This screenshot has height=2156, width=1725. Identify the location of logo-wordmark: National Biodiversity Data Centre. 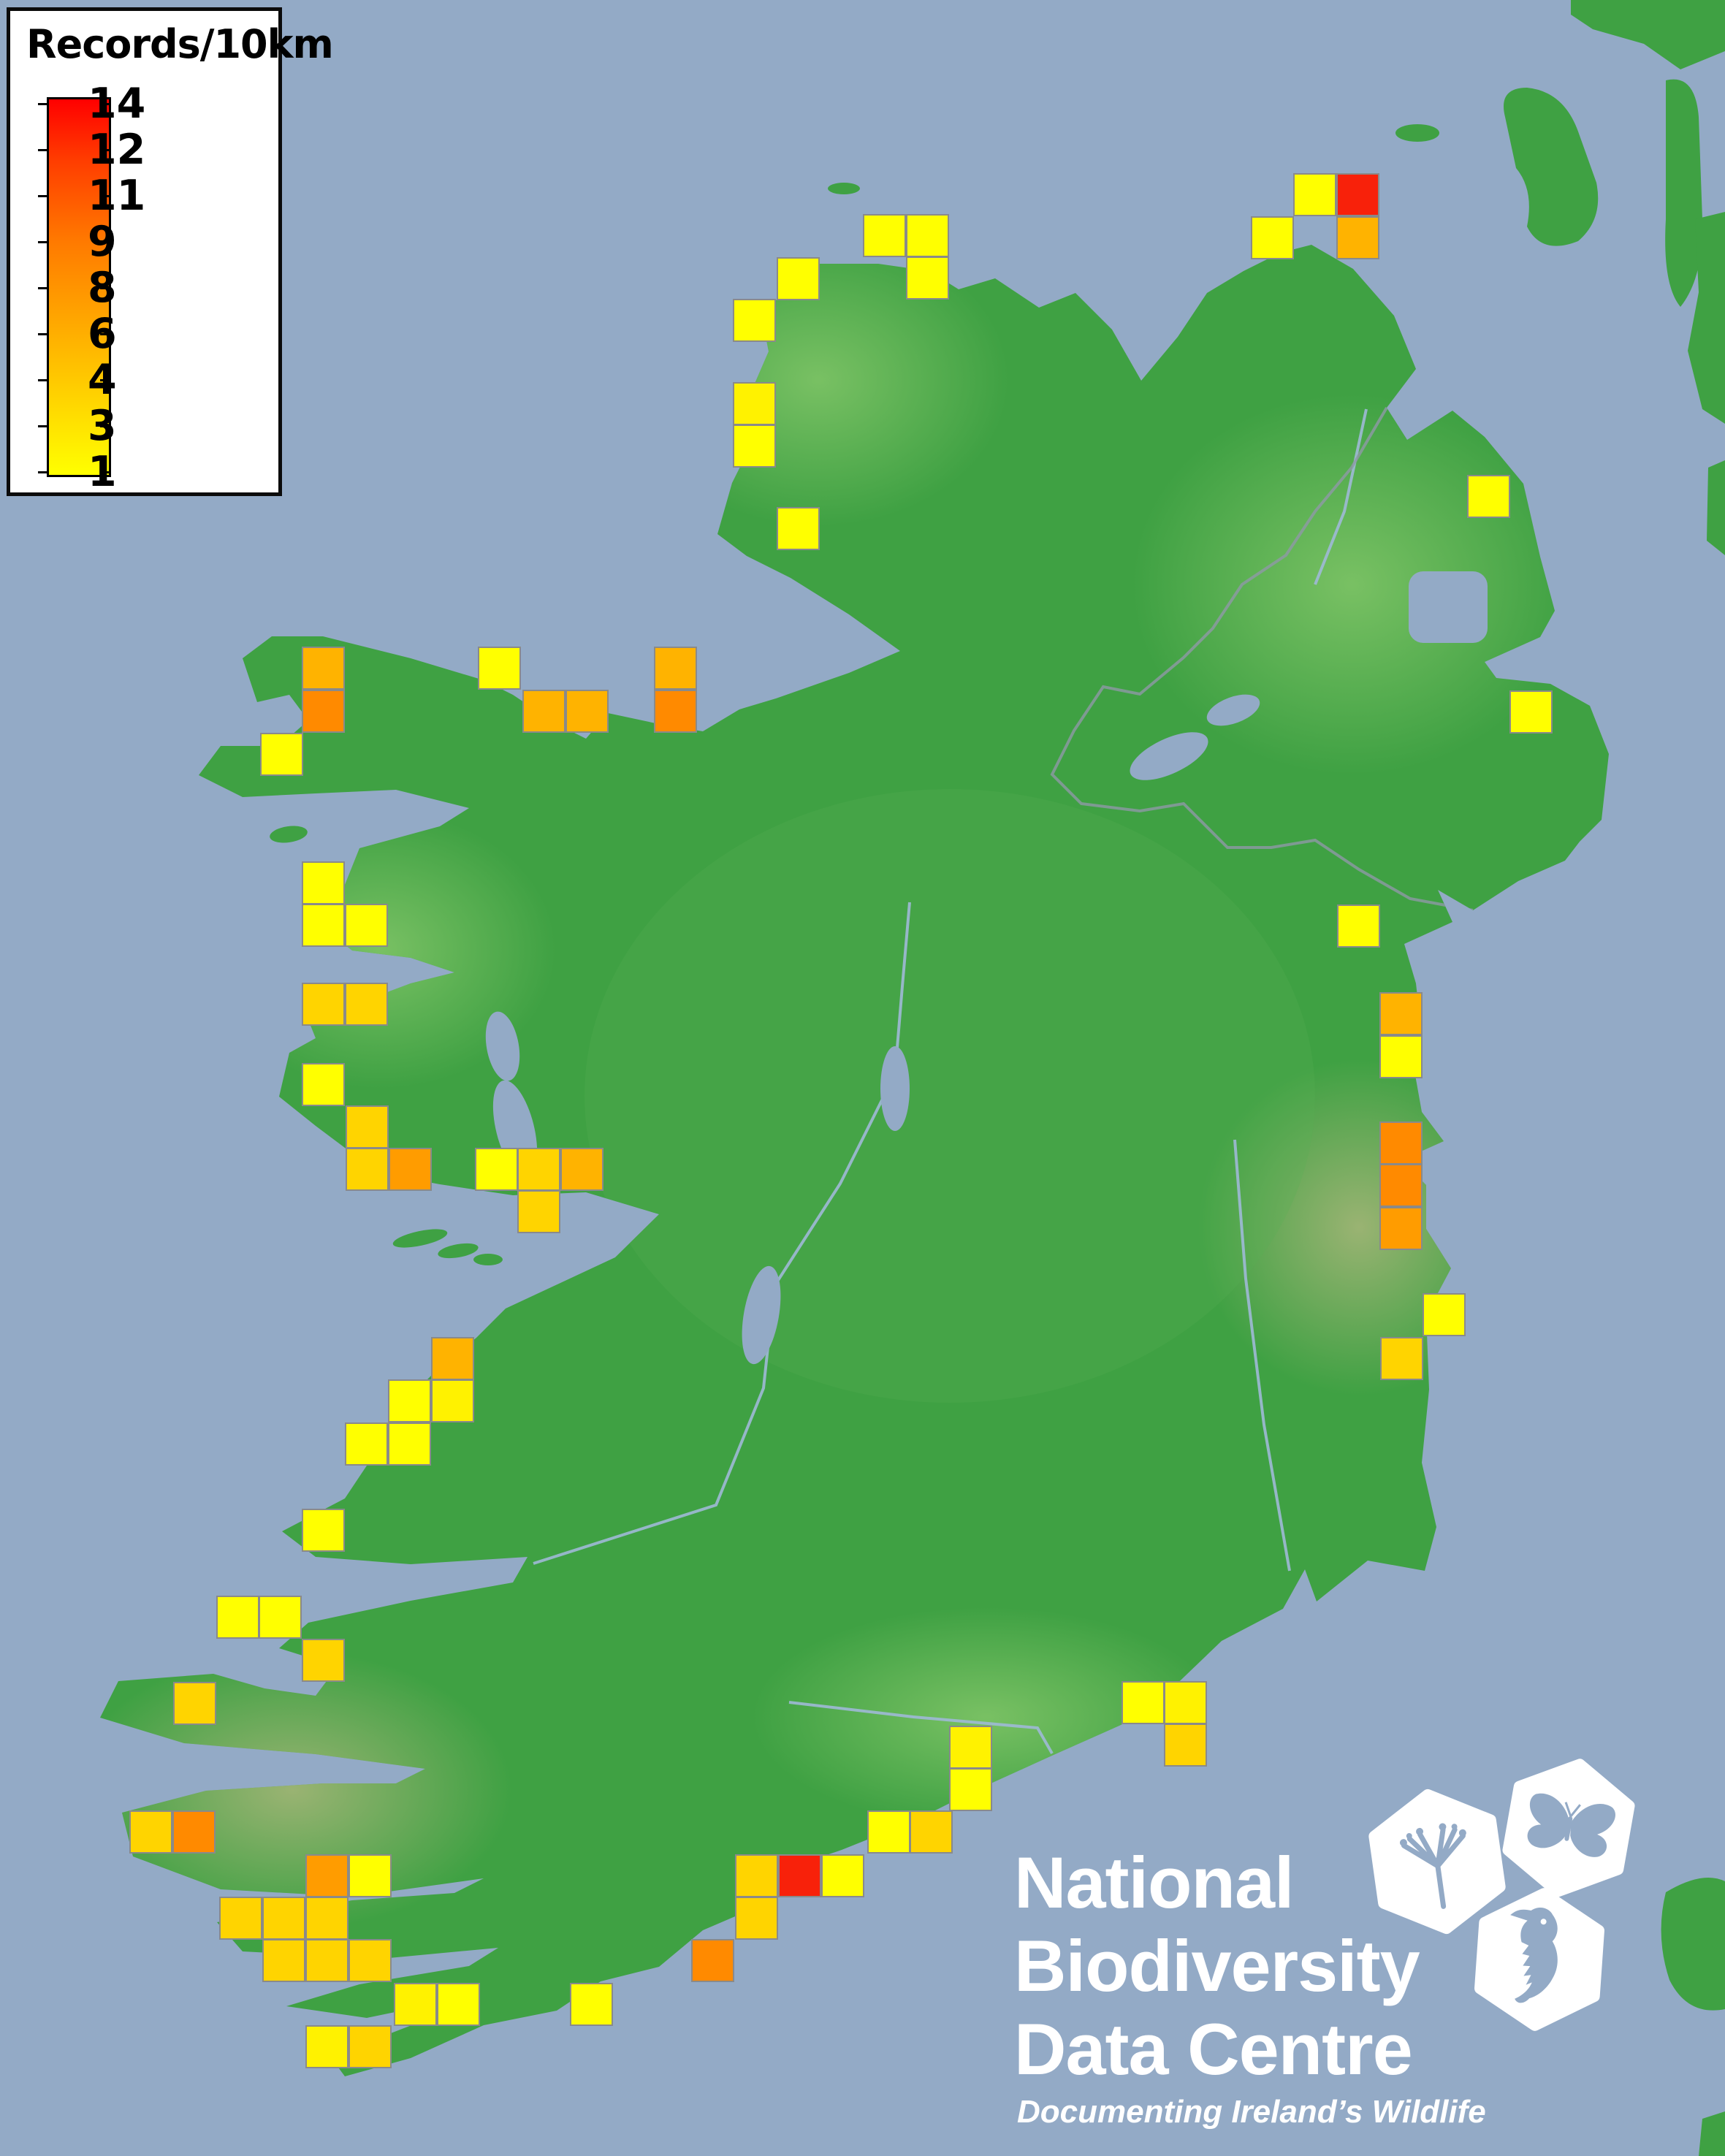
(1217, 1966).